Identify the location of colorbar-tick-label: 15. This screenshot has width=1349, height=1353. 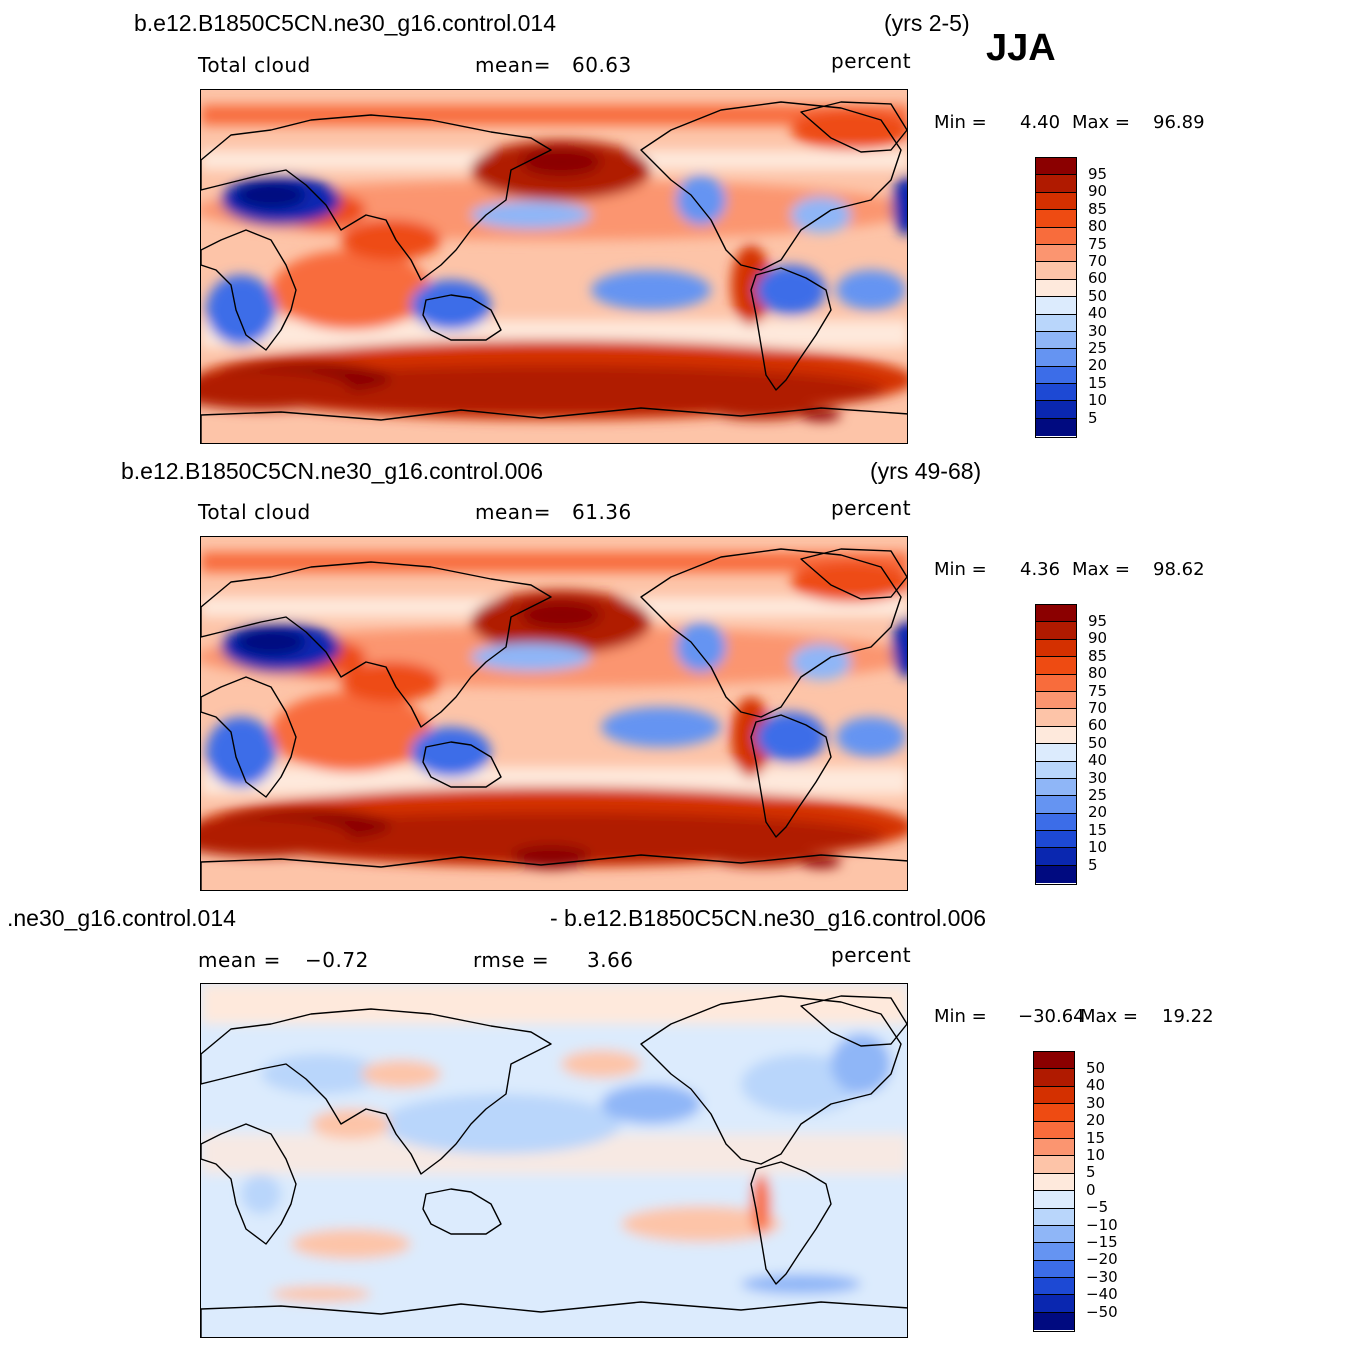
(1098, 829).